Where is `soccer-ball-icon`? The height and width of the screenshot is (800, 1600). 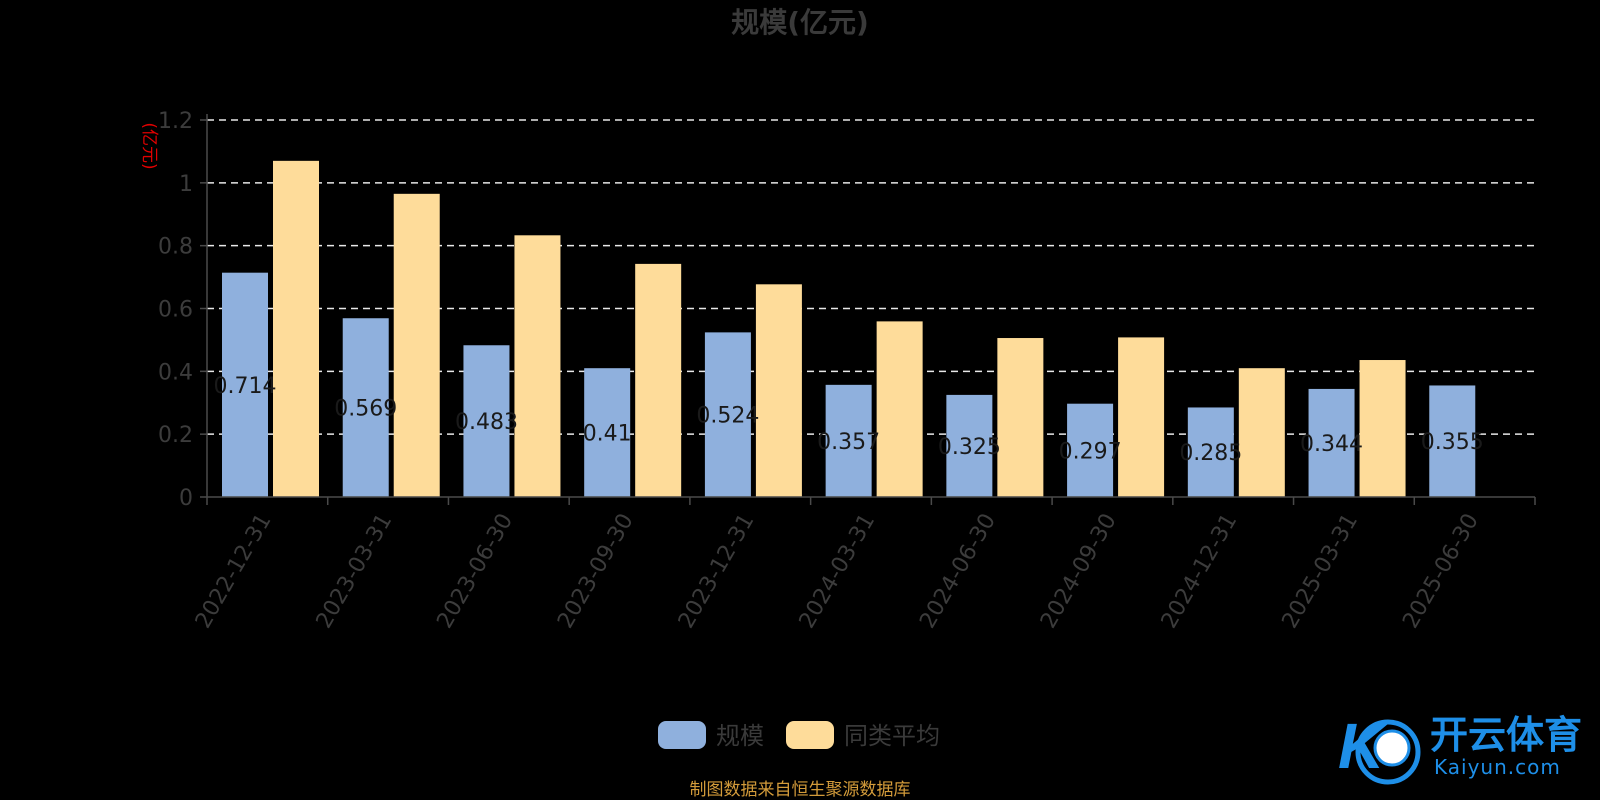 soccer-ball-icon is located at coordinates (1392, 748).